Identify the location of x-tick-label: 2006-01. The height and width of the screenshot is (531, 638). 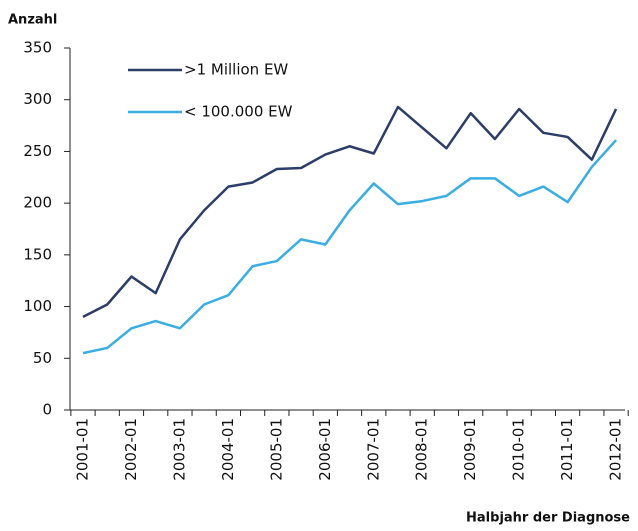
(325, 449).